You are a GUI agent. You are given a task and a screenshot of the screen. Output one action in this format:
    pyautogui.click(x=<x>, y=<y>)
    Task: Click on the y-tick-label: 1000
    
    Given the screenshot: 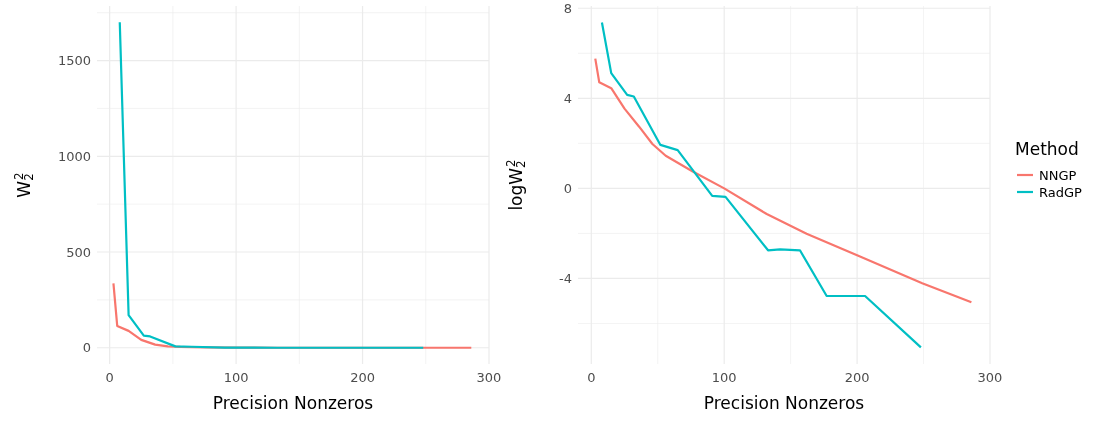 What is the action you would take?
    pyautogui.click(x=74, y=156)
    